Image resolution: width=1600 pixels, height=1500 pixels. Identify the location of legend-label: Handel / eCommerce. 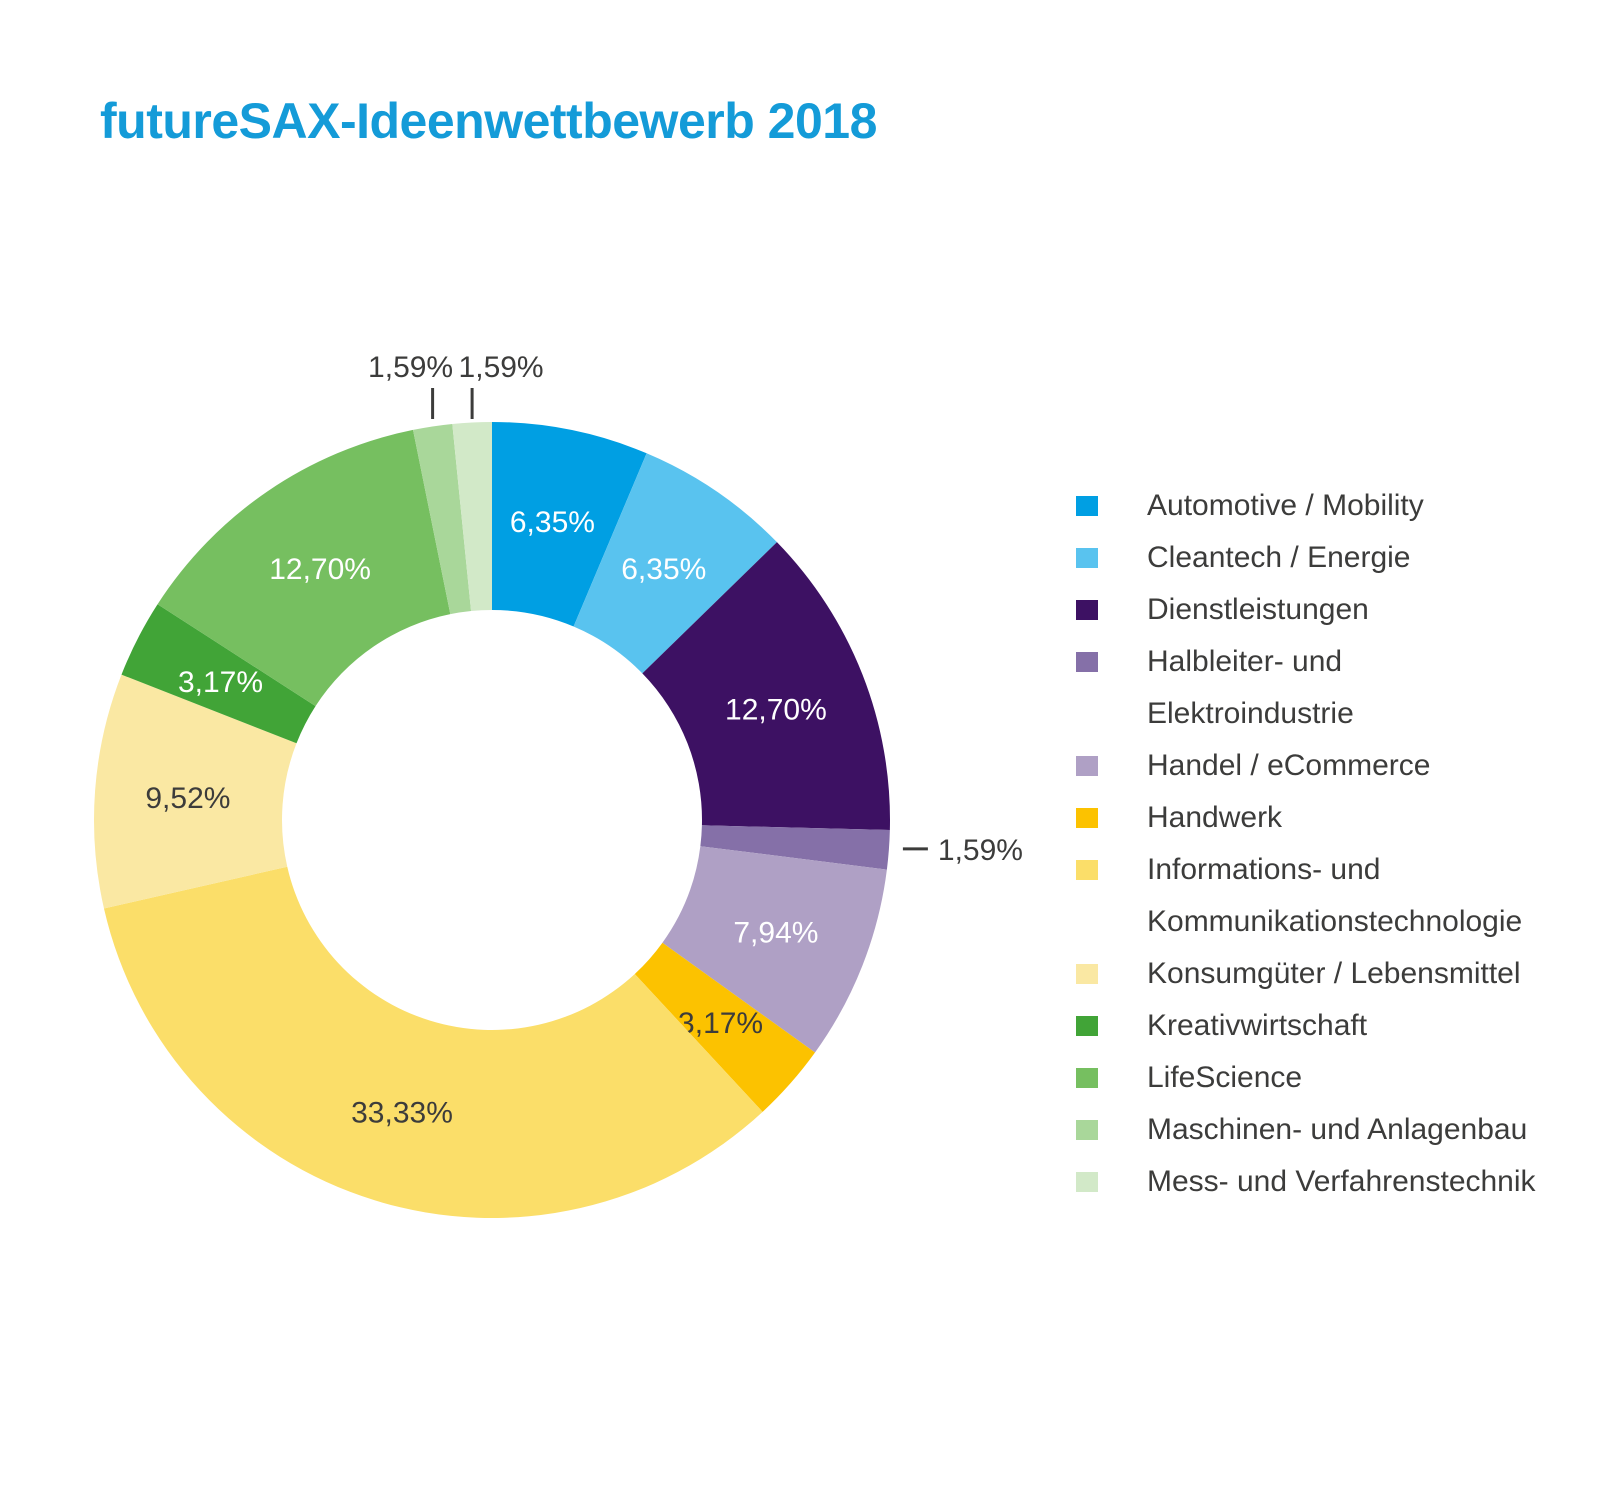
(1289, 765).